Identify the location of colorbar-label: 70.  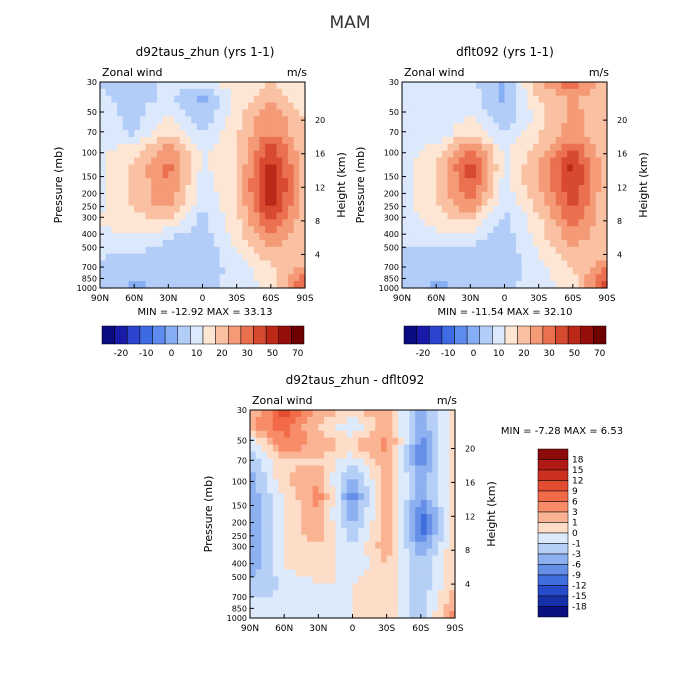
(600, 354).